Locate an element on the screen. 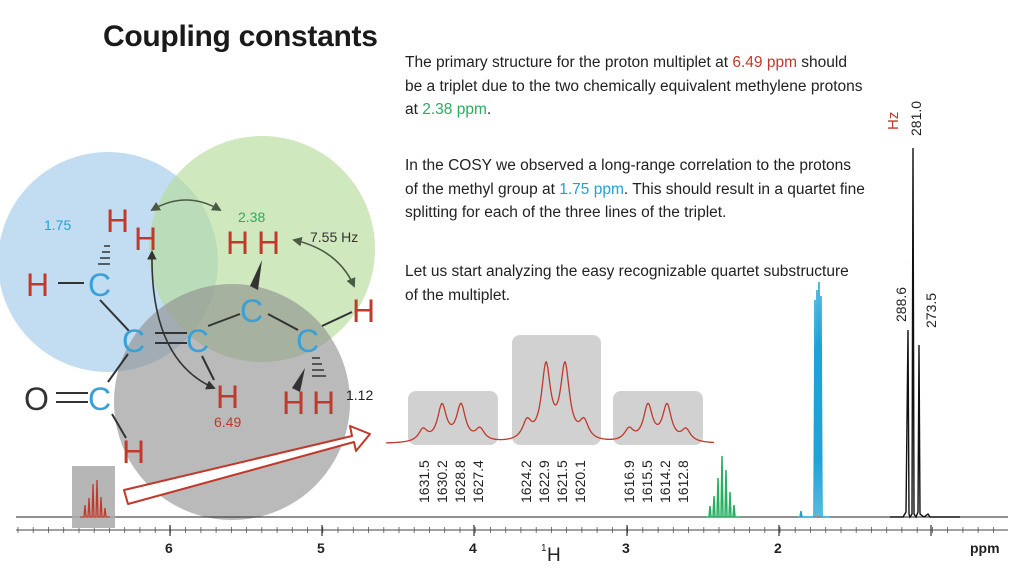  atom-h-methyl-3: H is located at coordinates (37, 285).